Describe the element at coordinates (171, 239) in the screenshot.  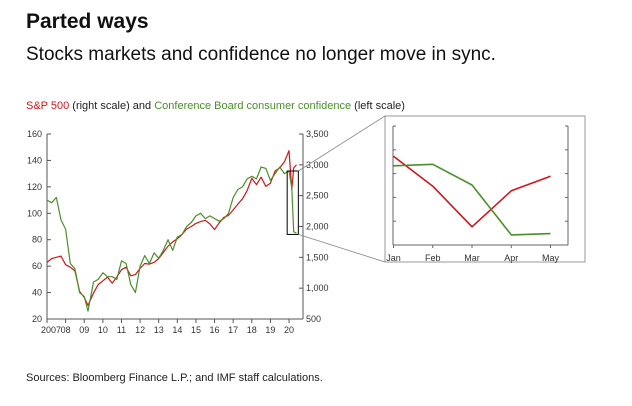
I see `confidence-line` at that location.